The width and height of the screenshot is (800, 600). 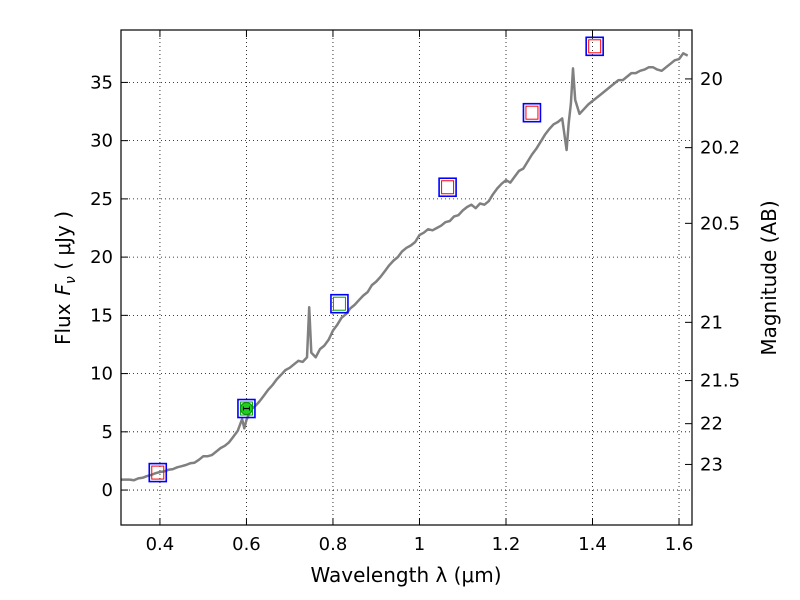 What do you see at coordinates (711, 79) in the screenshot?
I see `y2-tick-label: 20` at bounding box center [711, 79].